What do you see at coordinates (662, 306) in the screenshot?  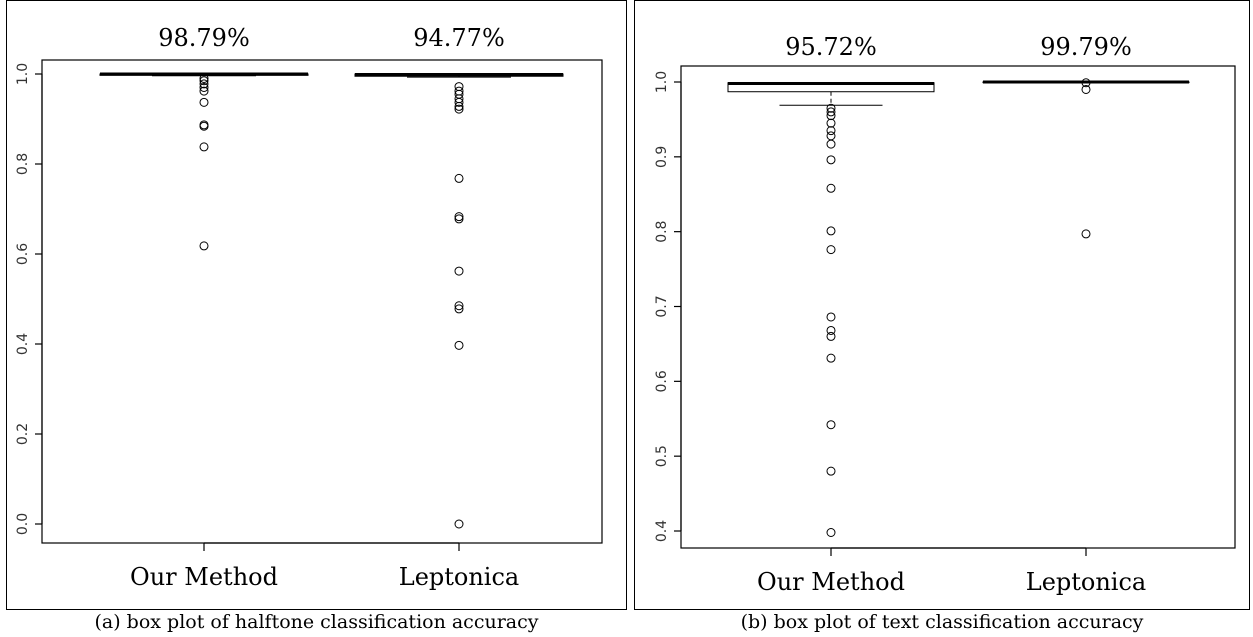 I see `y-tick-label: 0.7` at bounding box center [662, 306].